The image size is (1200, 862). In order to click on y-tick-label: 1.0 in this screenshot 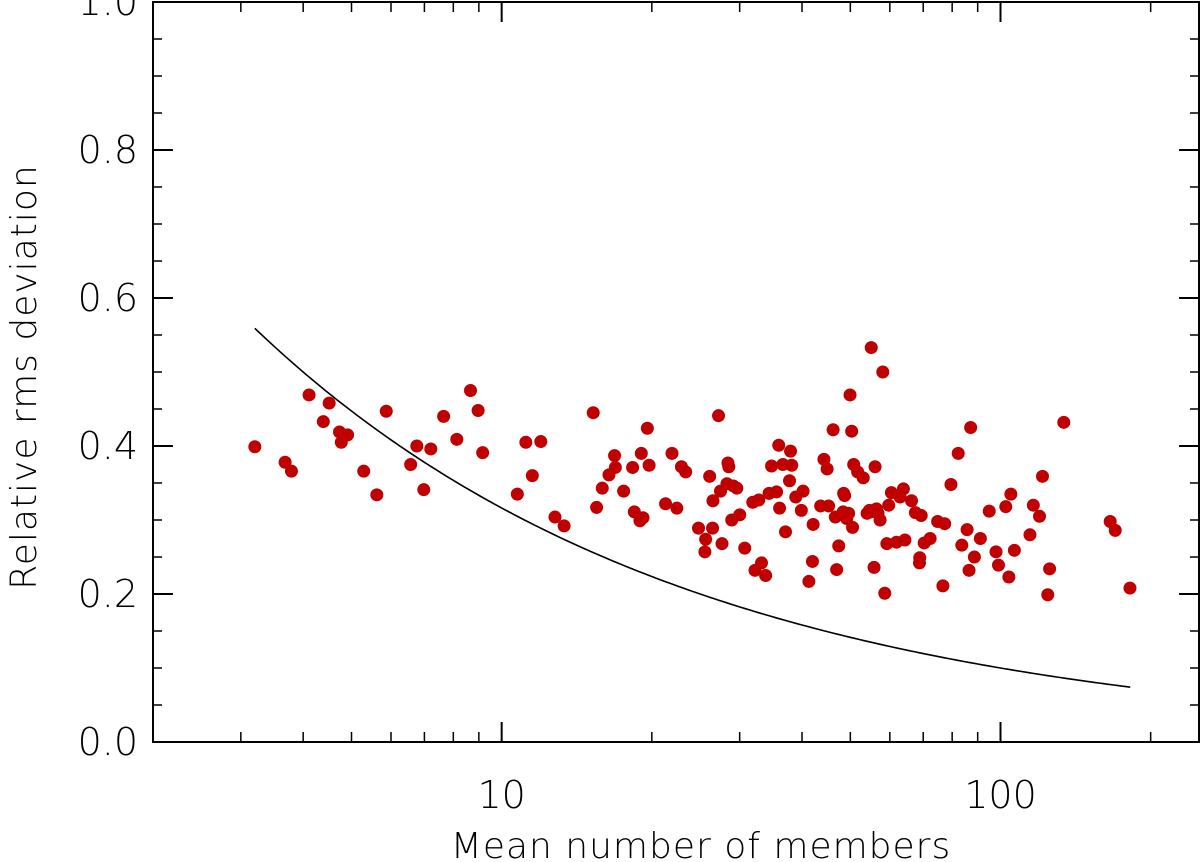, I will do `click(108, 12)`.